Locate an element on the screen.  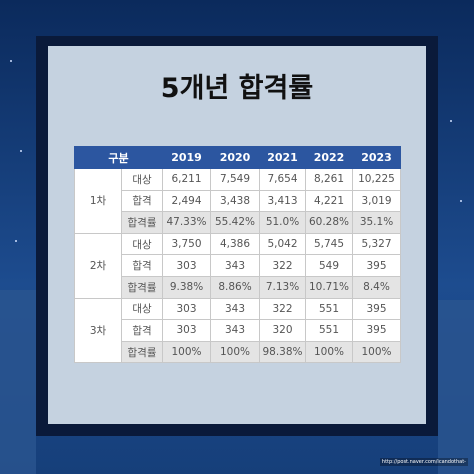
header-cell: 2019 is located at coordinates (186, 157).